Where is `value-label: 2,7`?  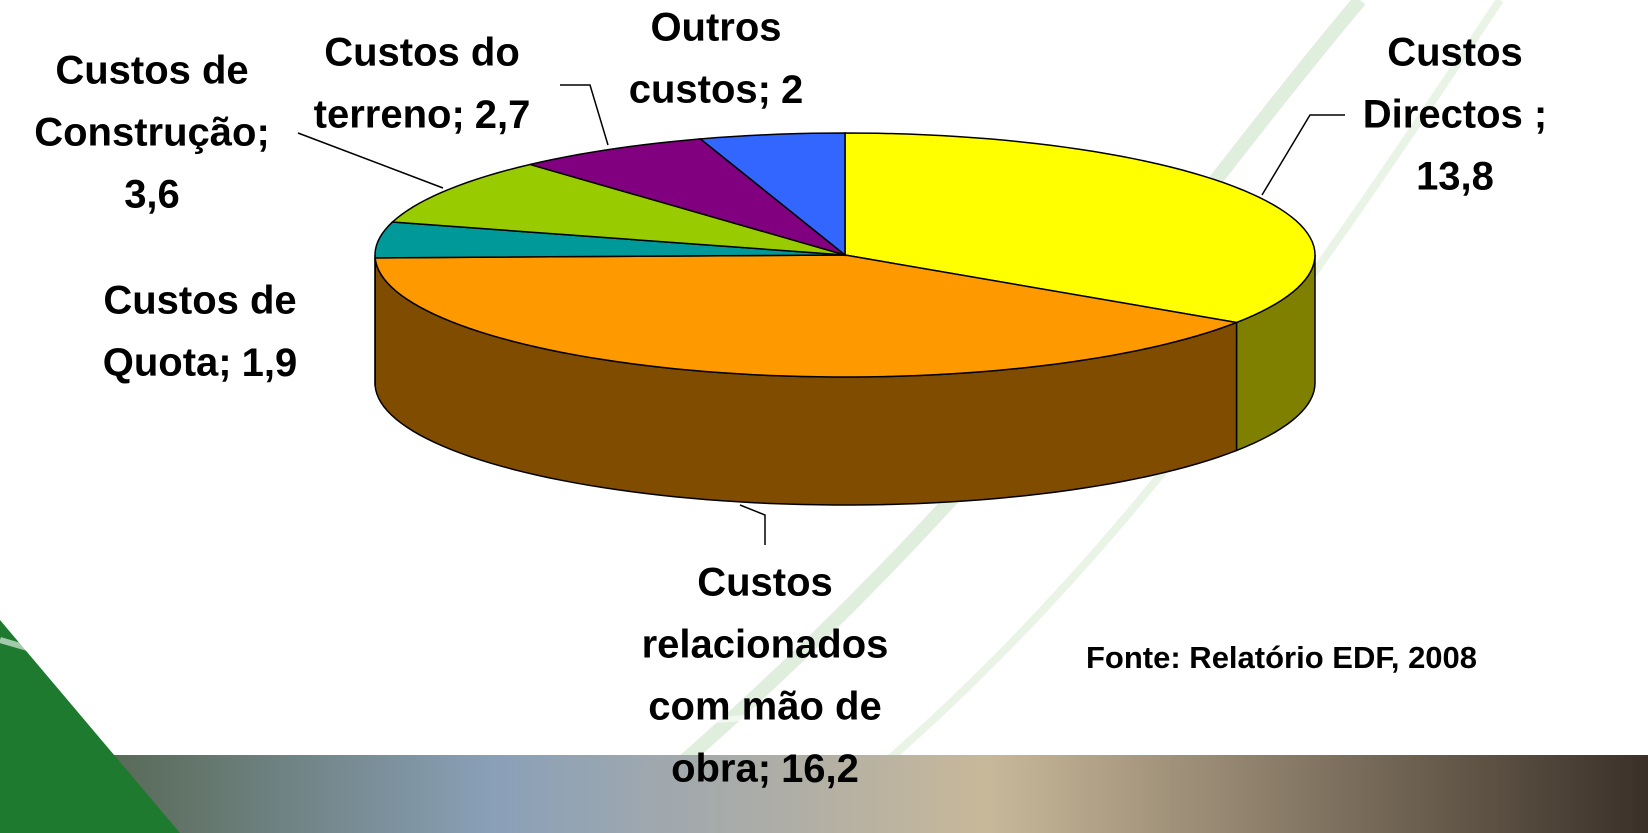 value-label: 2,7 is located at coordinates (503, 115).